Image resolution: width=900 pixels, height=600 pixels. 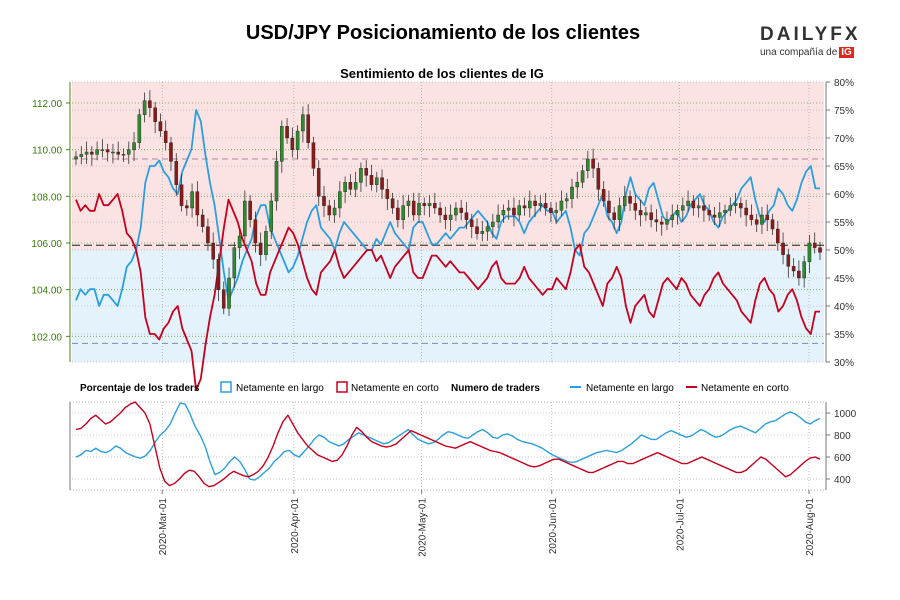 What do you see at coordinates (423, 527) in the screenshot?
I see `date-tick-label: 2020-May-01` at bounding box center [423, 527].